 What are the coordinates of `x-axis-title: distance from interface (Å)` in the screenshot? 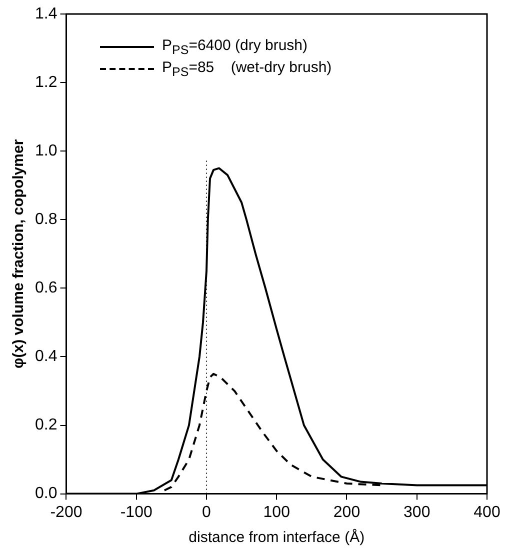 It's located at (276, 537).